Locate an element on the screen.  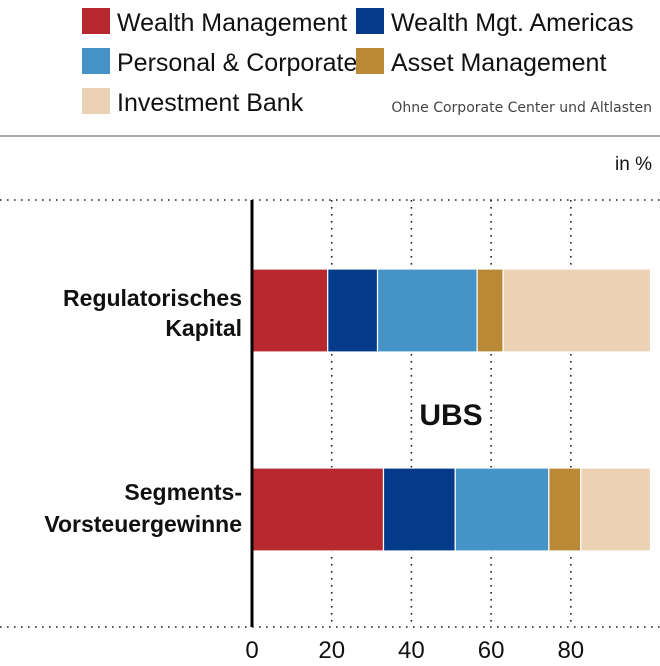
x-tick-label: 60 is located at coordinates (491, 650).